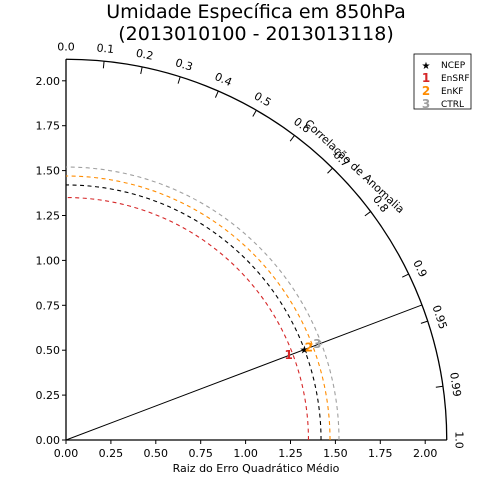 The width and height of the screenshot is (500, 500). I want to click on y-tick-label: 1.50, so click(48, 171).